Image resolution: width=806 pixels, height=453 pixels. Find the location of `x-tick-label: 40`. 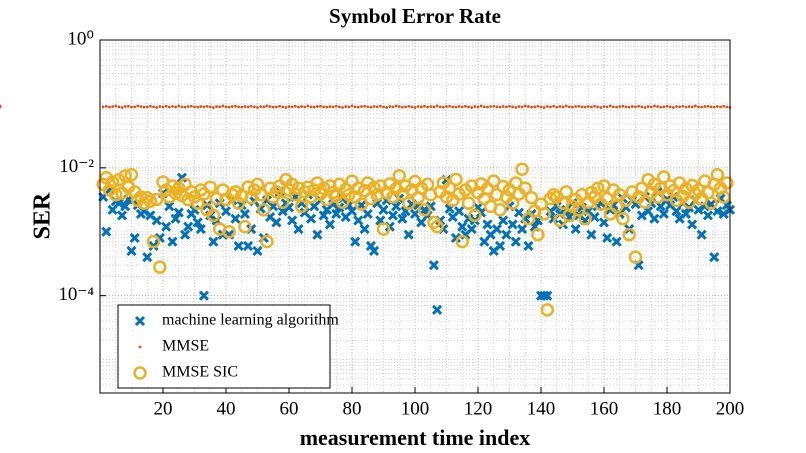

x-tick-label: 40 is located at coordinates (226, 408).